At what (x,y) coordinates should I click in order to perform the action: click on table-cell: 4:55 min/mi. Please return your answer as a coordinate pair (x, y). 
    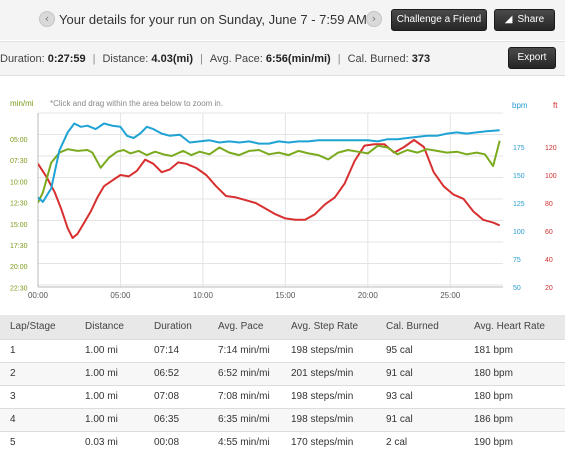
    Looking at the image, I should click on (251, 442).